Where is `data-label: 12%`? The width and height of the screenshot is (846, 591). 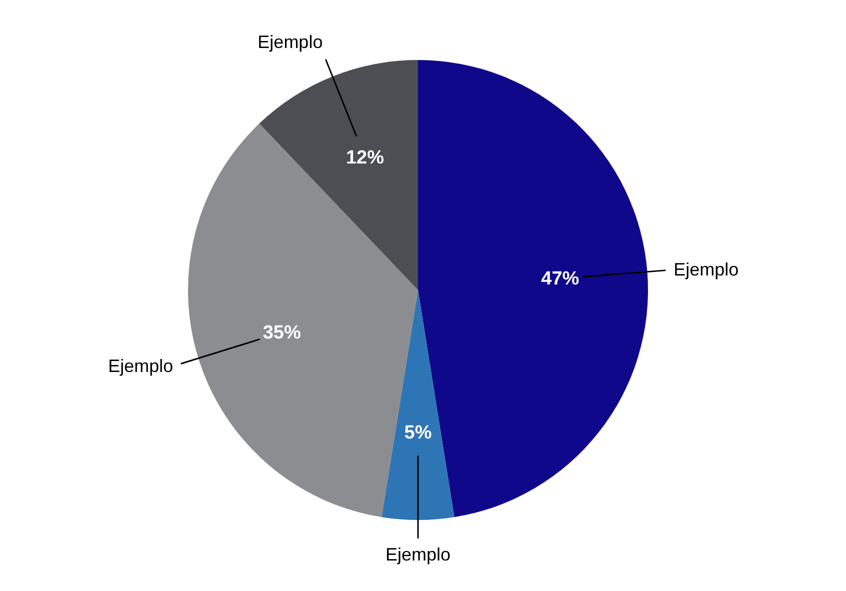
data-label: 12% is located at coordinates (365, 158).